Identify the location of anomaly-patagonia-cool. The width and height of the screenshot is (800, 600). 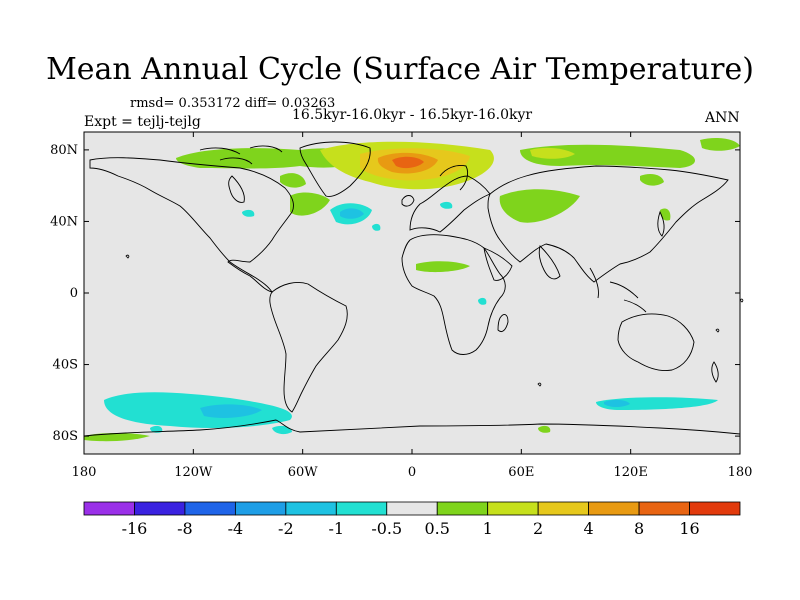
(282, 430).